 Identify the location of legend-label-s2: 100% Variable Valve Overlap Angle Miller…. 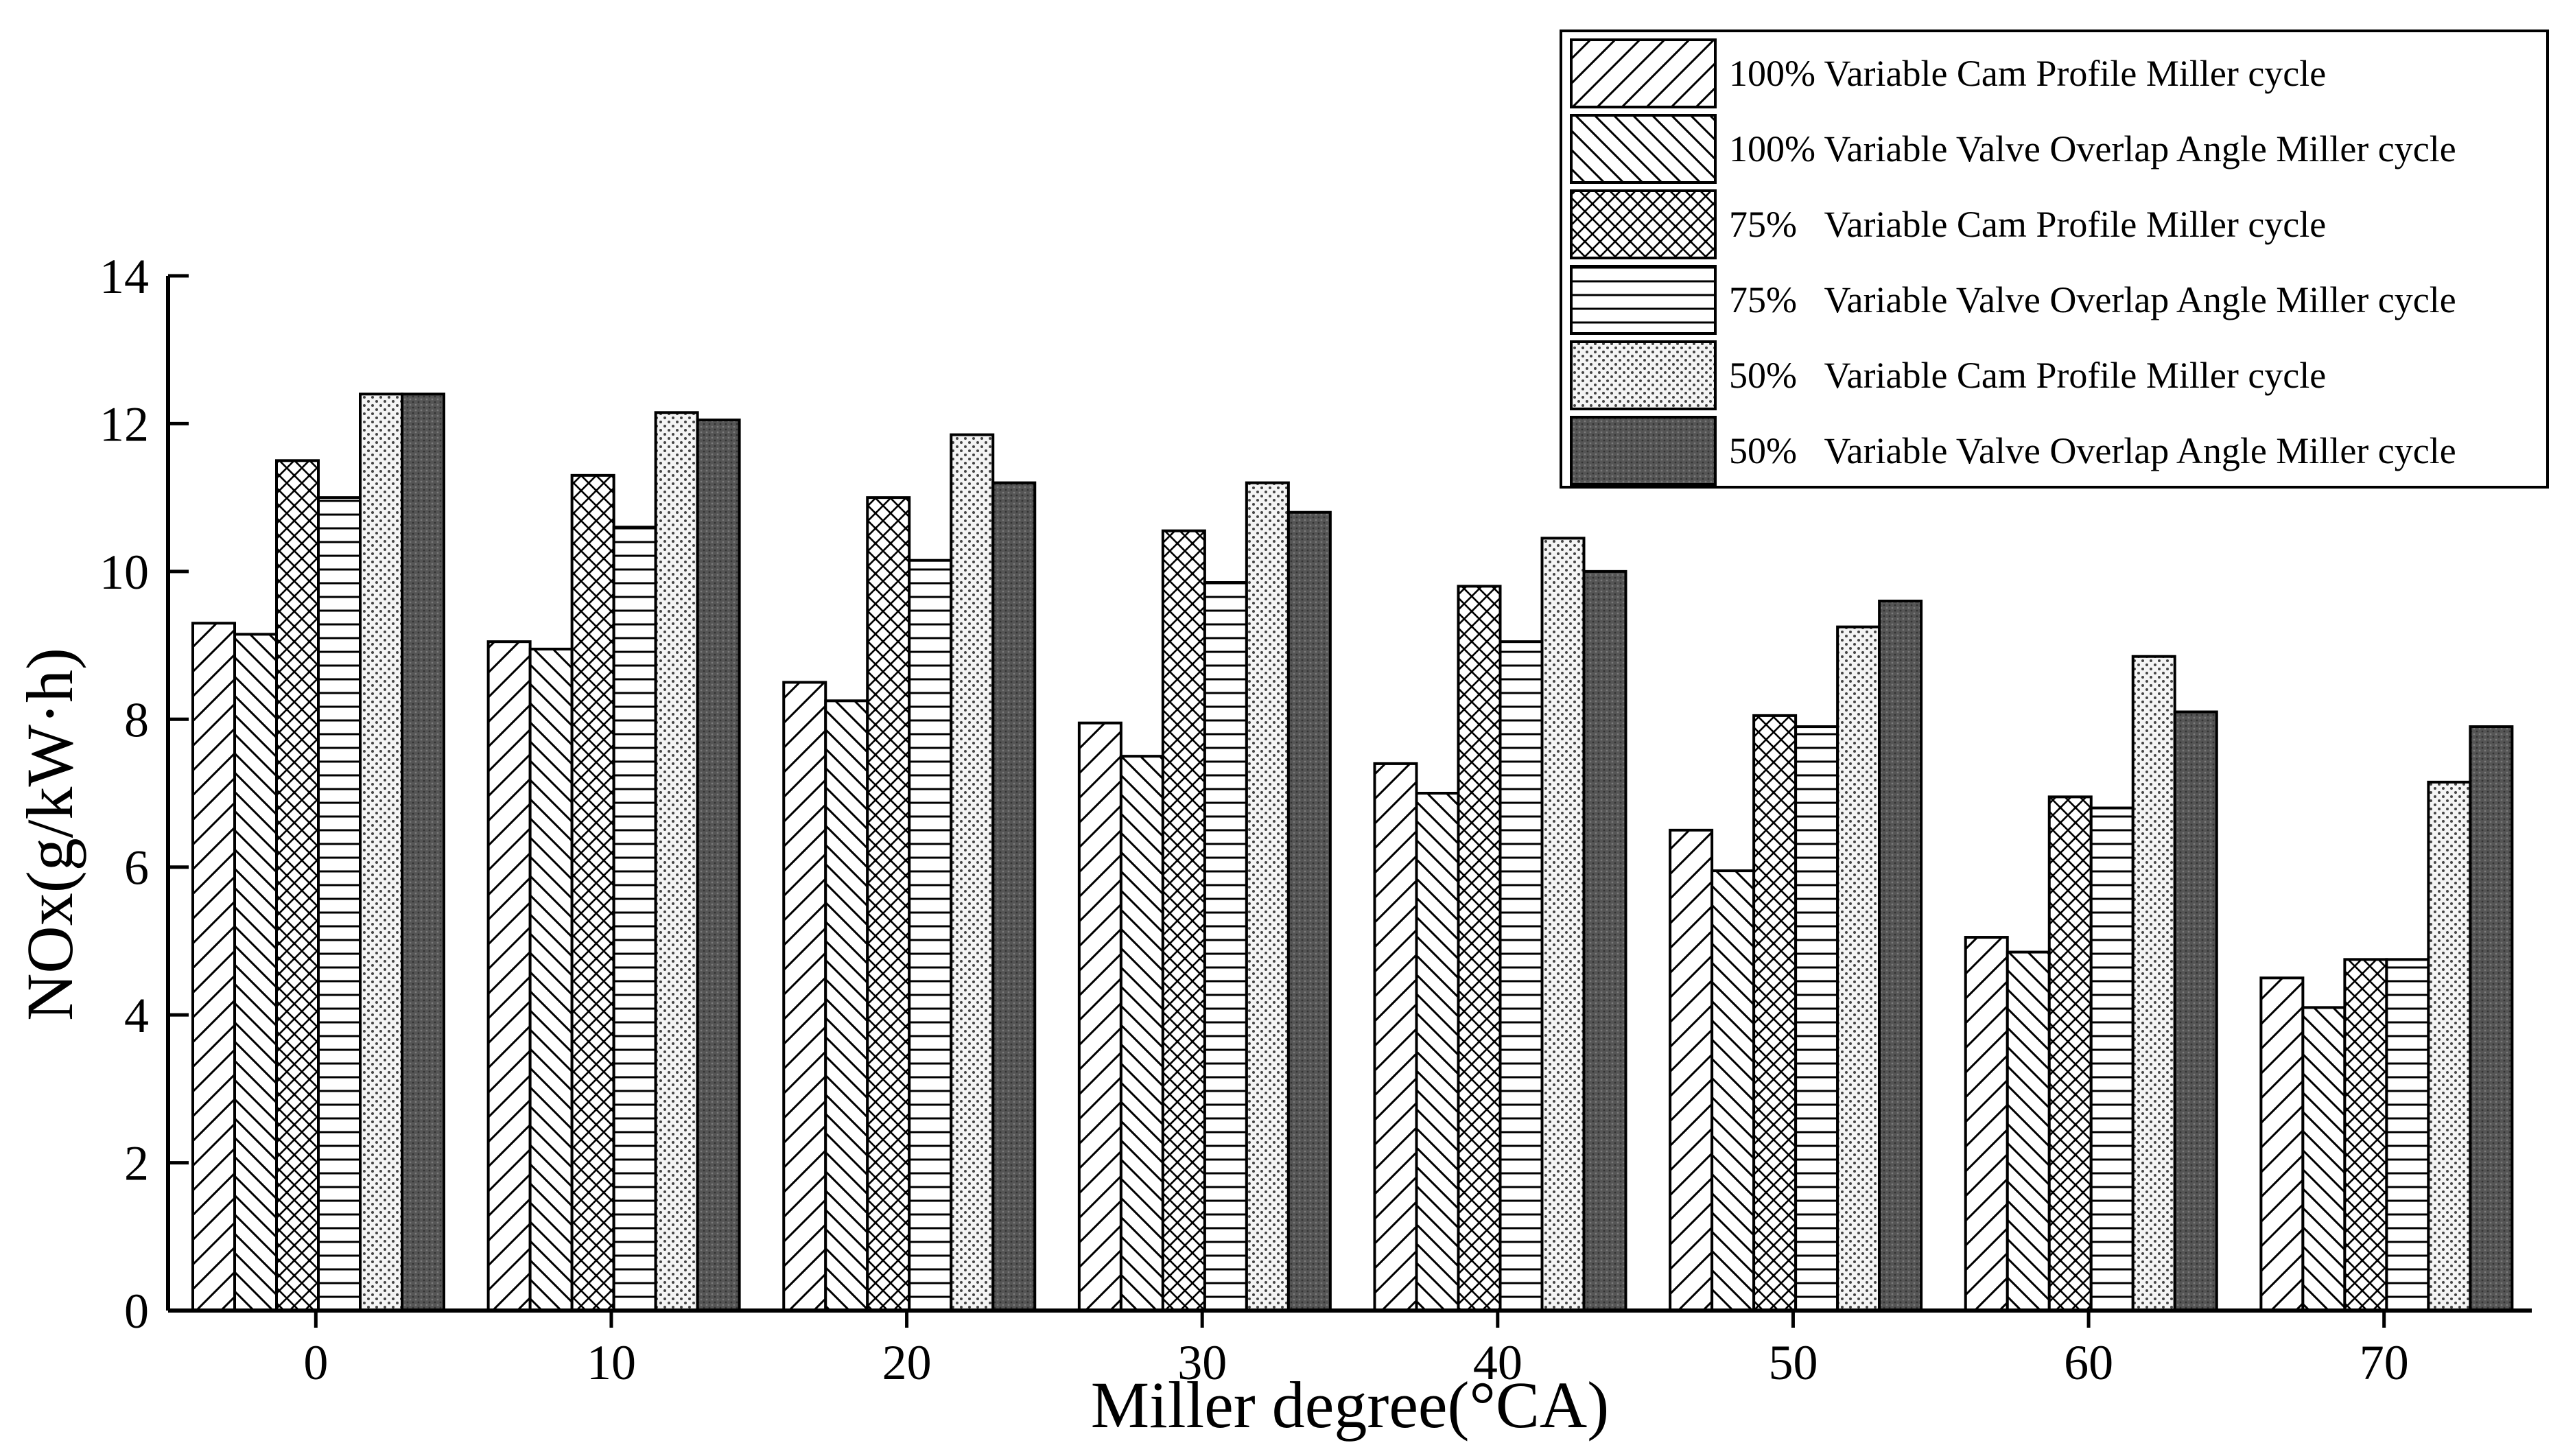
(2093, 148).